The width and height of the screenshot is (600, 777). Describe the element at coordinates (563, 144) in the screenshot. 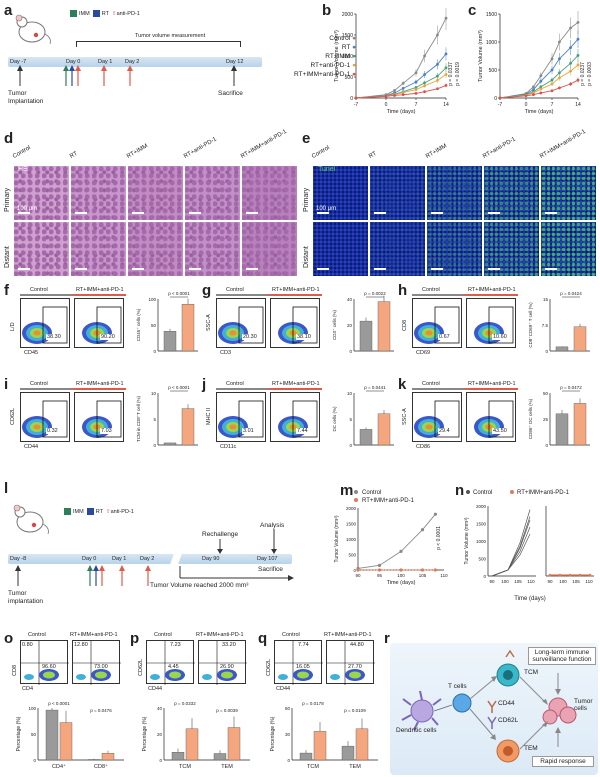

I see `e-group-4: RT+IMM+anti-PD-1` at that location.